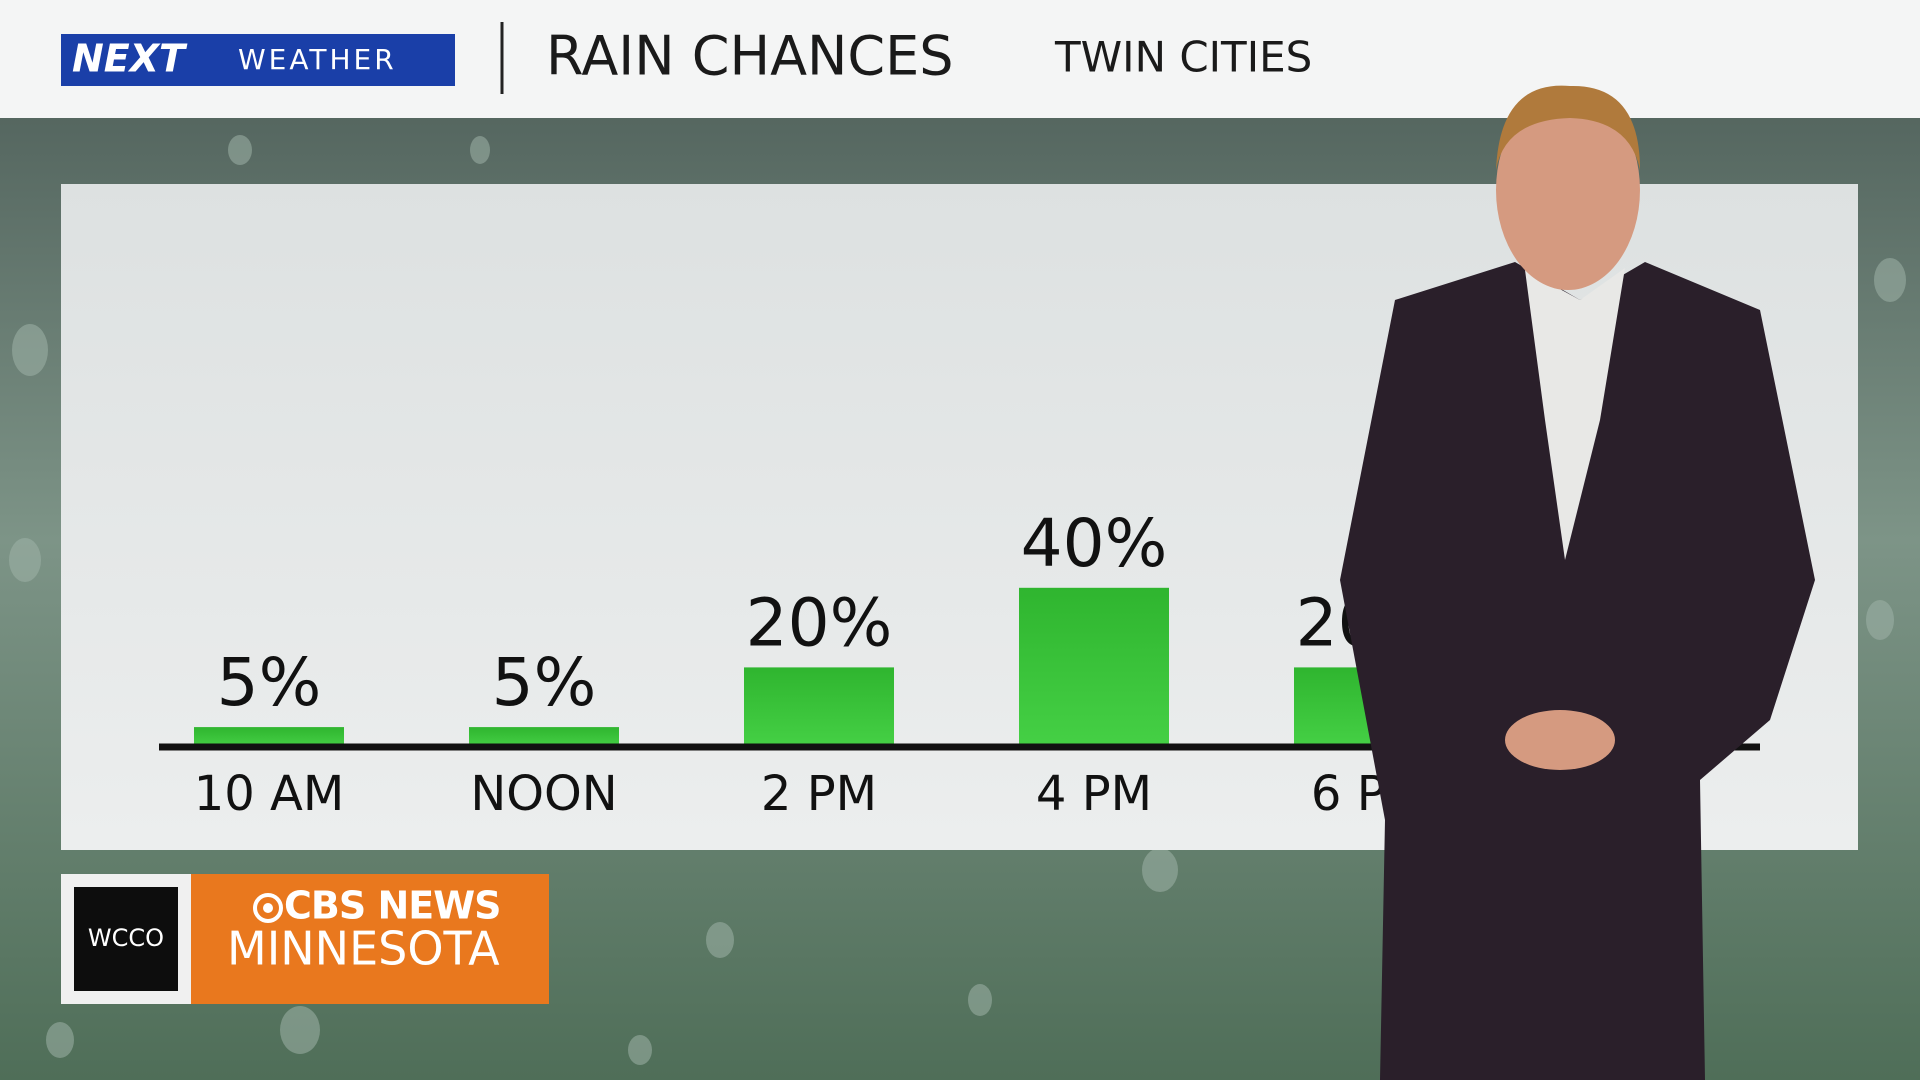 This screenshot has width=1920, height=1080. I want to click on presenter-hair, so click(1568, 127).